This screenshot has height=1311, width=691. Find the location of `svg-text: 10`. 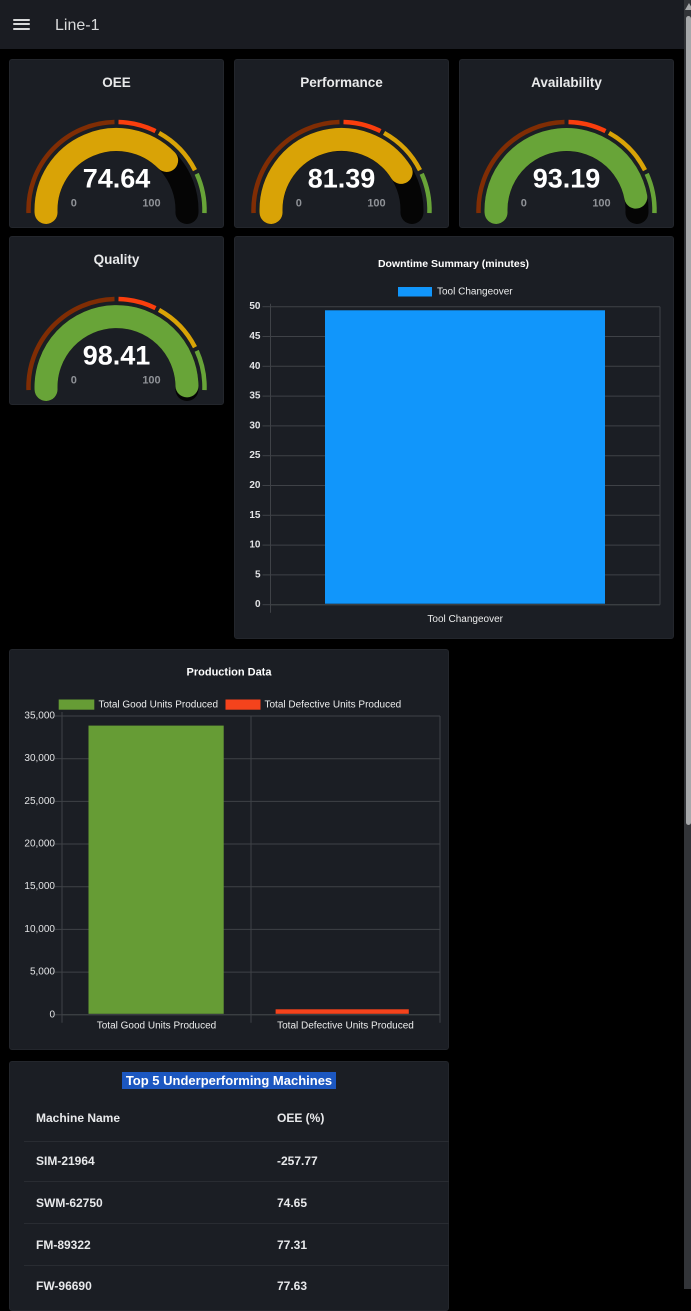

svg-text: 10 is located at coordinates (255, 545).